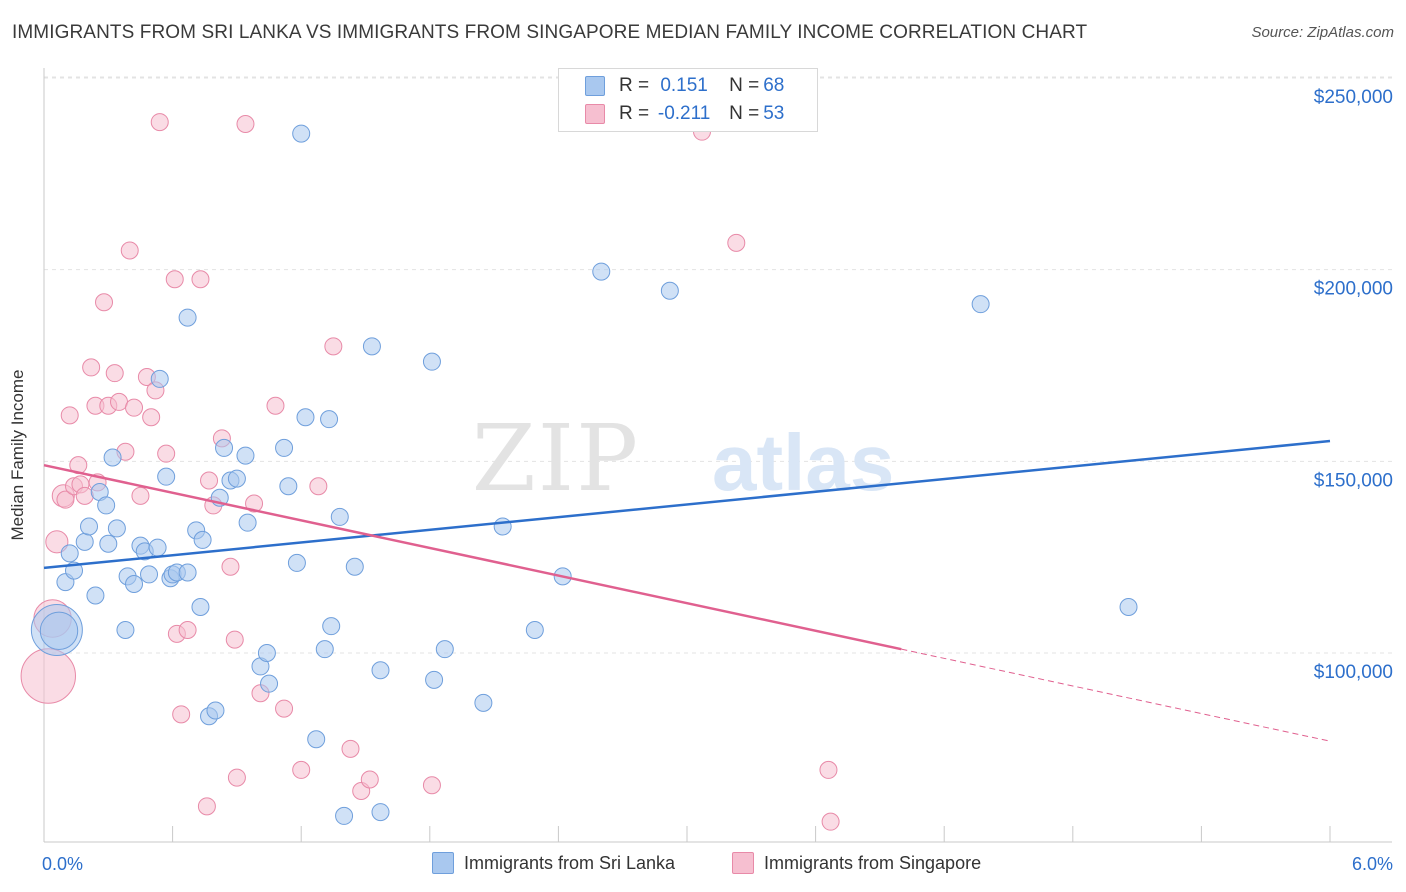 This screenshot has height=892, width=1406. I want to click on trend-line-singapore, so click(472, 557).